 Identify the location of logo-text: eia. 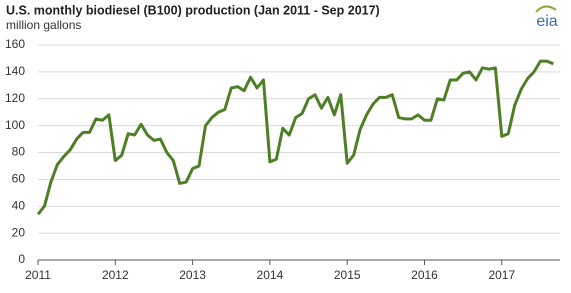
(546, 21).